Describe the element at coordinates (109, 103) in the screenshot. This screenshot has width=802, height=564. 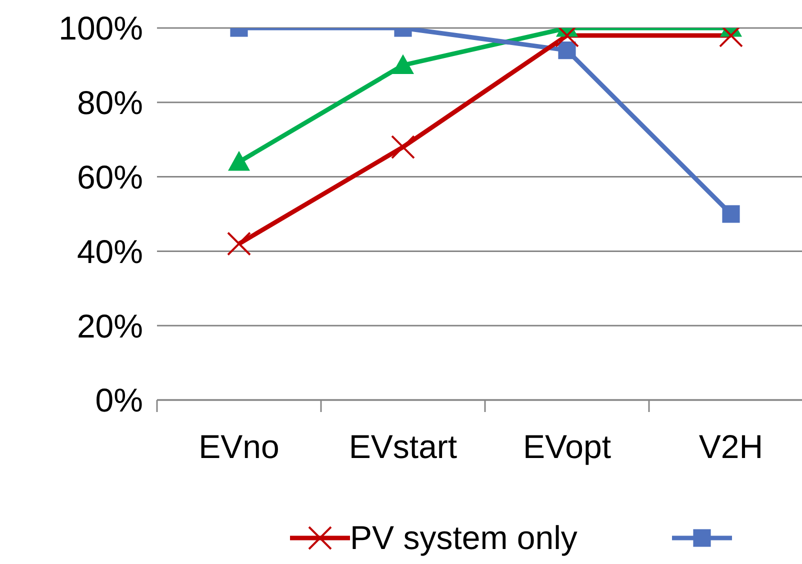
I see `y-tick-label: 80%` at that location.